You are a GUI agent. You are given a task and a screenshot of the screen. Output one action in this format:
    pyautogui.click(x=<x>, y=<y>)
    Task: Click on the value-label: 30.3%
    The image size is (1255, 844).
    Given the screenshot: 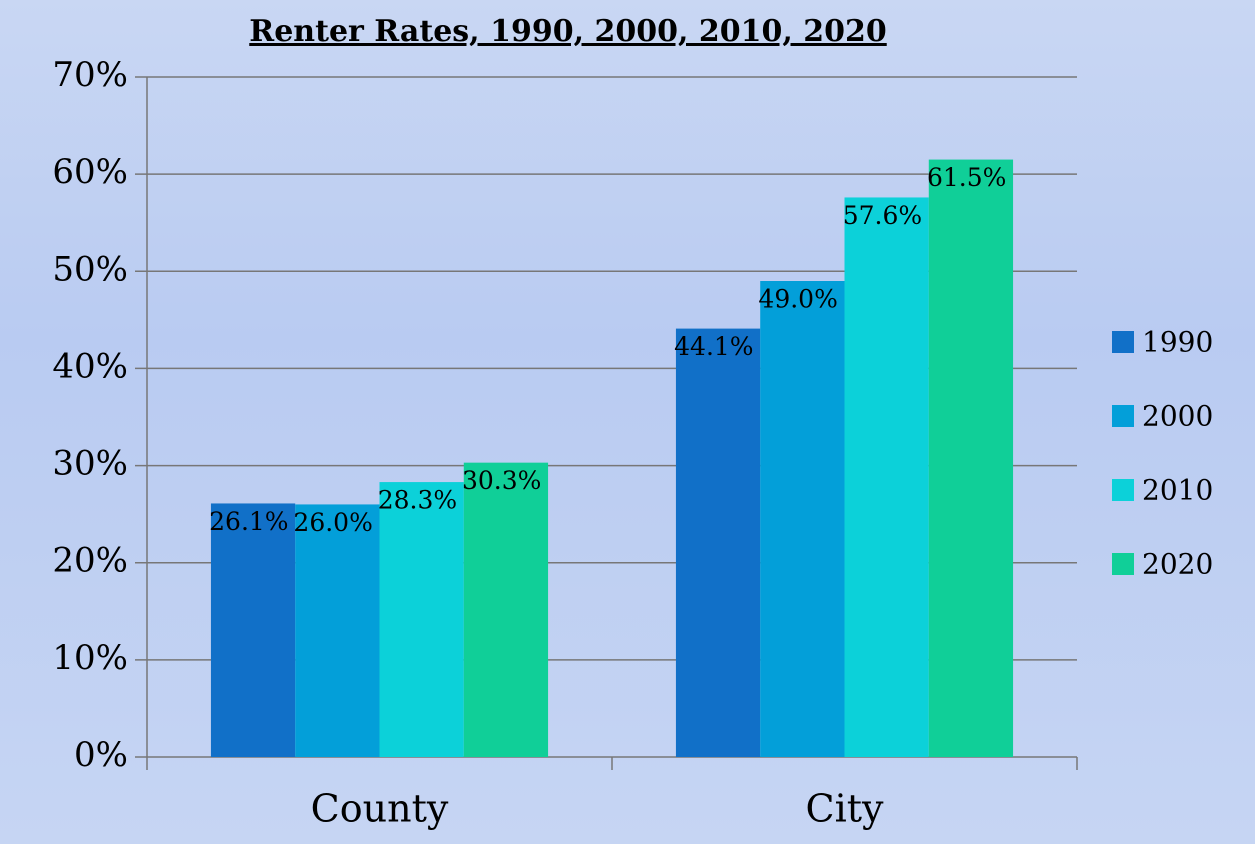 What is the action you would take?
    pyautogui.click(x=501, y=480)
    